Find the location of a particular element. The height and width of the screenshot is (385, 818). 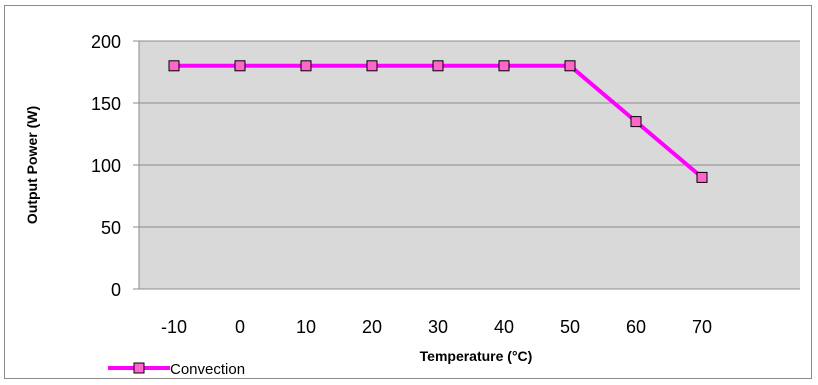

y-tick-label: 50 is located at coordinates (111, 228).